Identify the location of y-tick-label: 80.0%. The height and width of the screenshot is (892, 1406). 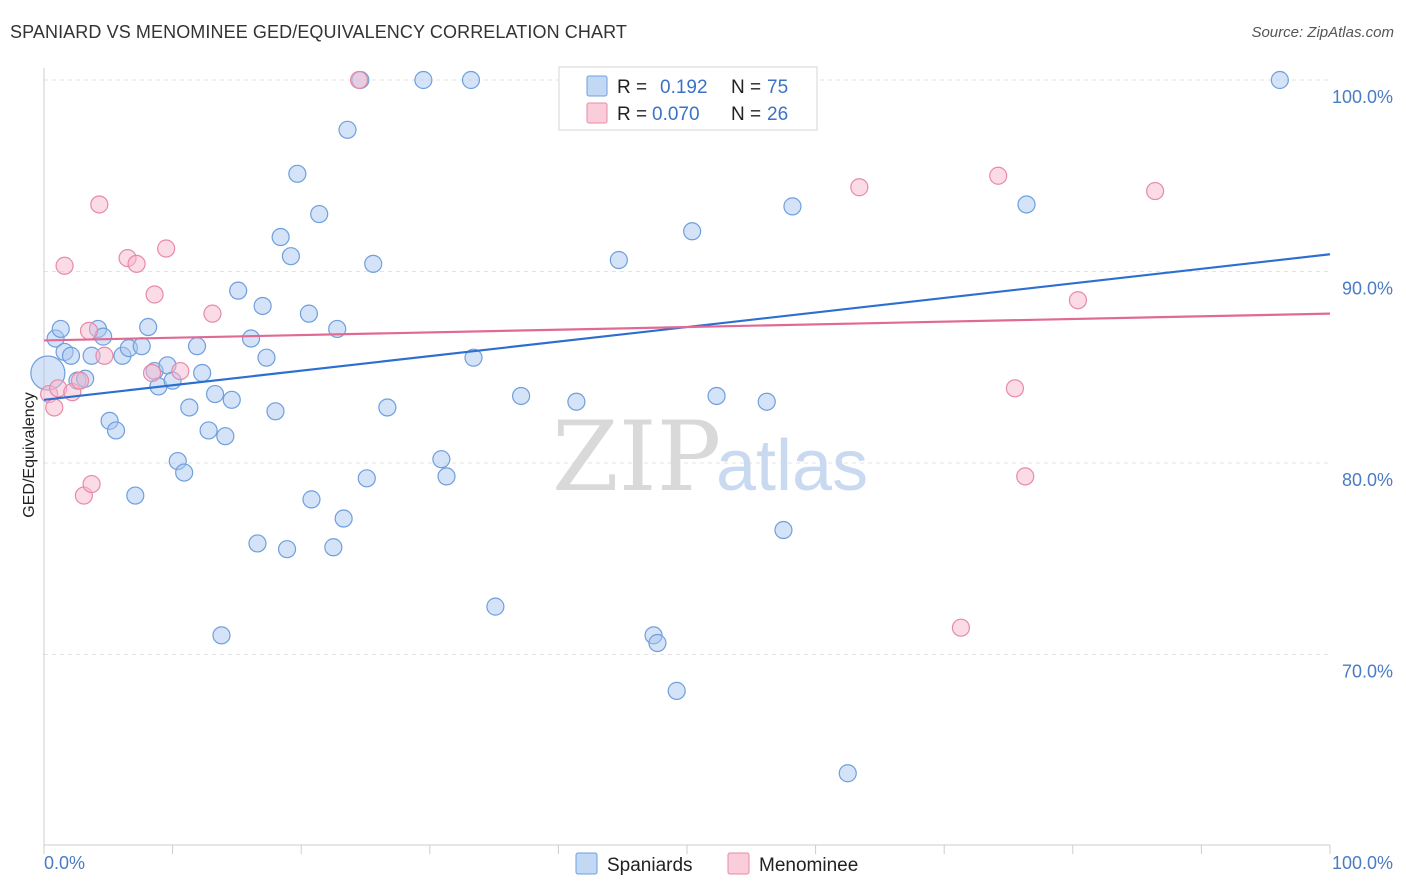
(1367, 480).